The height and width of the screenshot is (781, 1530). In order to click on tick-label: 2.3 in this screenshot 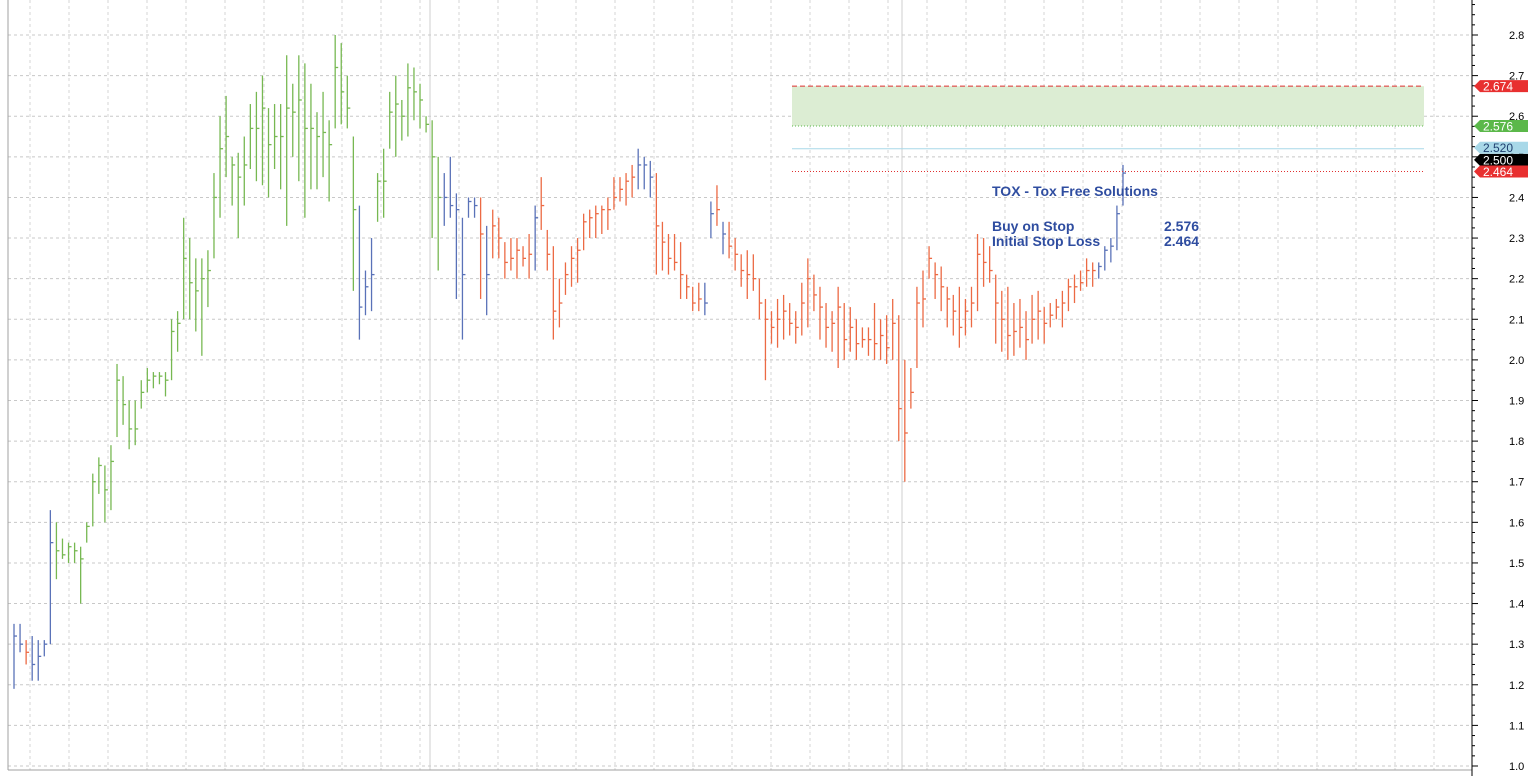, I will do `click(1516, 239)`.